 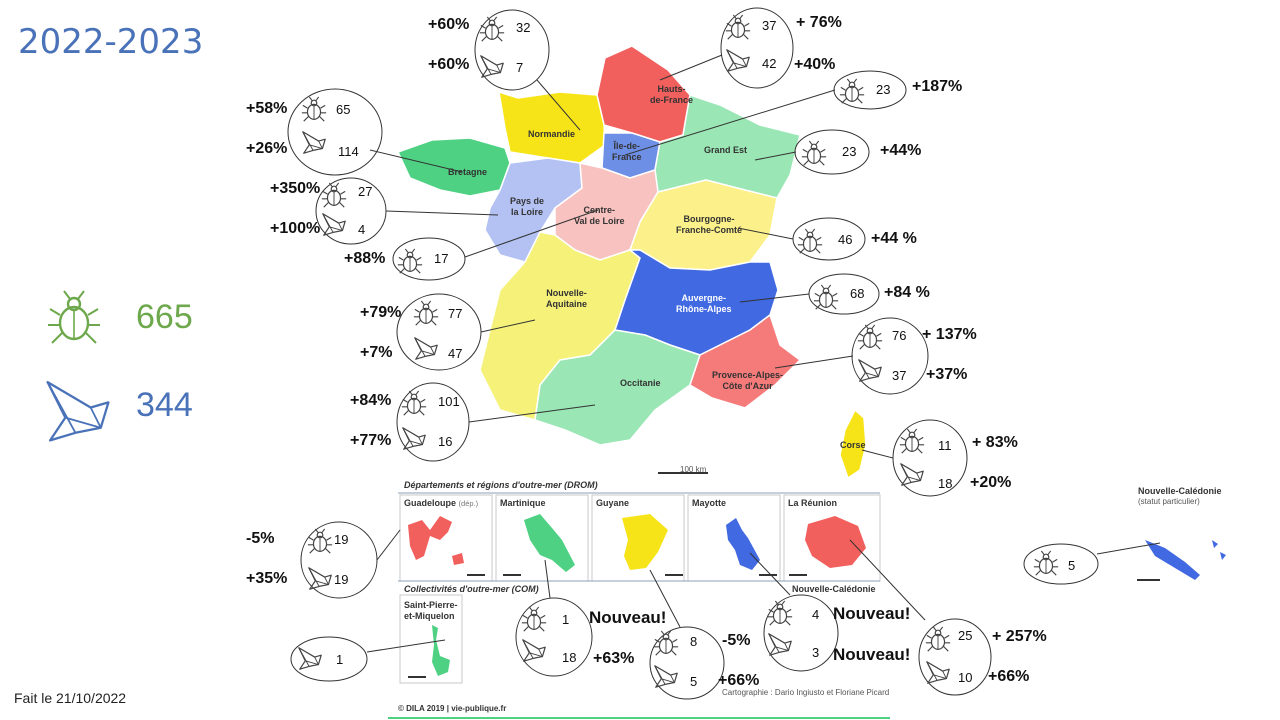 What do you see at coordinates (566, 619) in the screenshot?
I see `martinique-beetle-count: 1` at bounding box center [566, 619].